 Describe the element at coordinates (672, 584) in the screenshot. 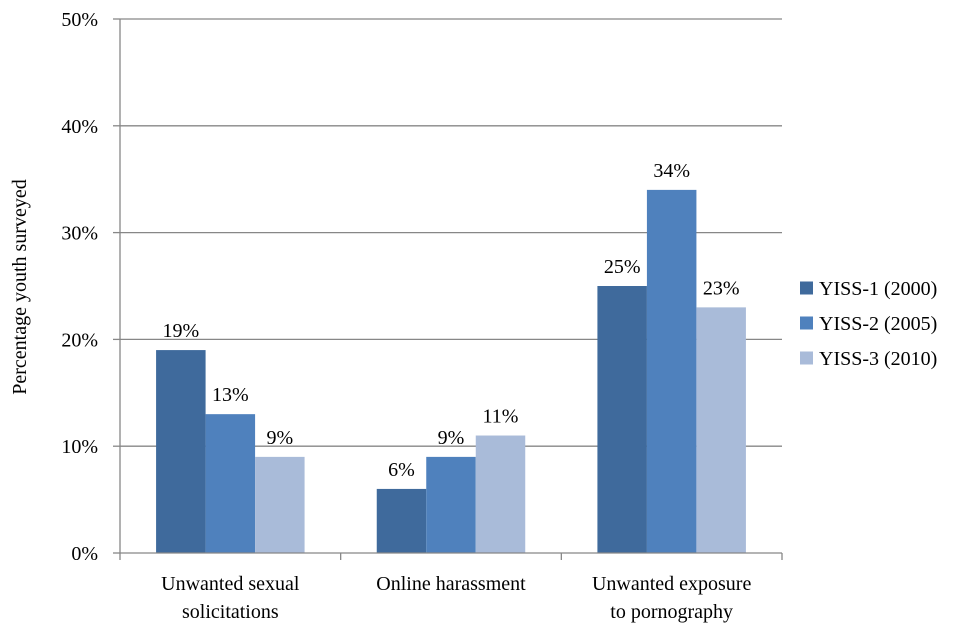

I see `x-category-label: Unwanted exposure` at that location.